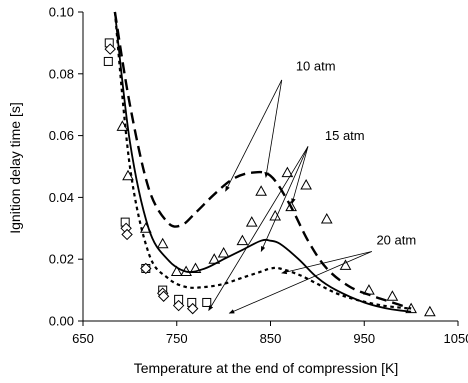  I want to click on y-tick-label: 0.10, so click(61, 12).